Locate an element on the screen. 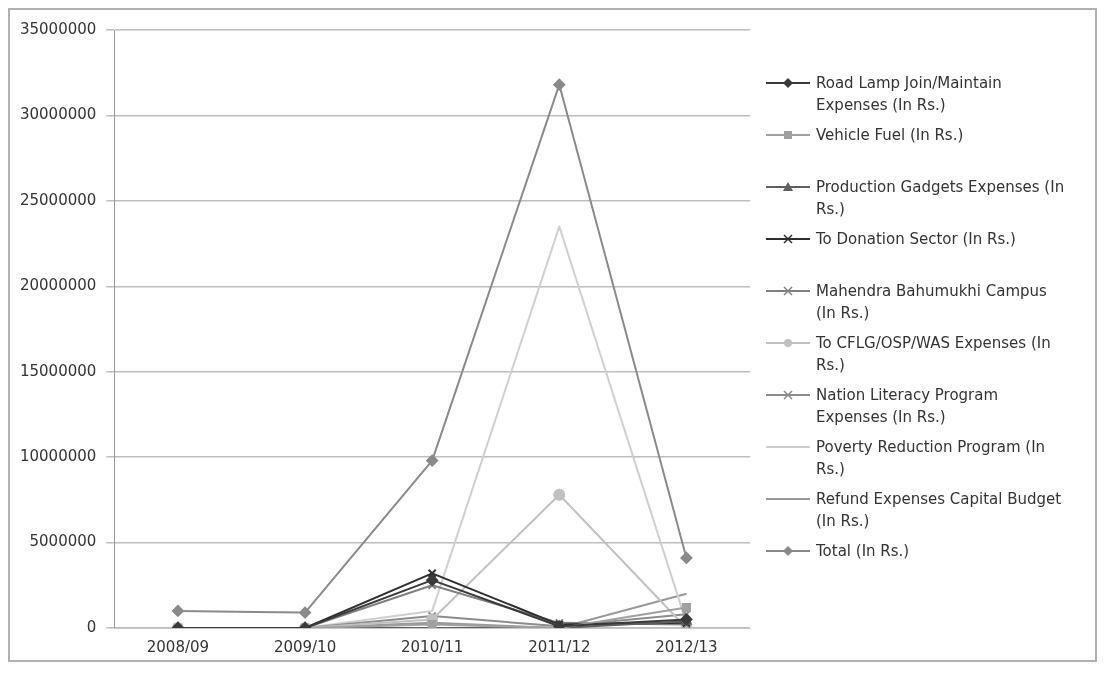 Image resolution: width=1107 pixels, height=673 pixels. x-tick-label: 2011/12 is located at coordinates (559, 646).